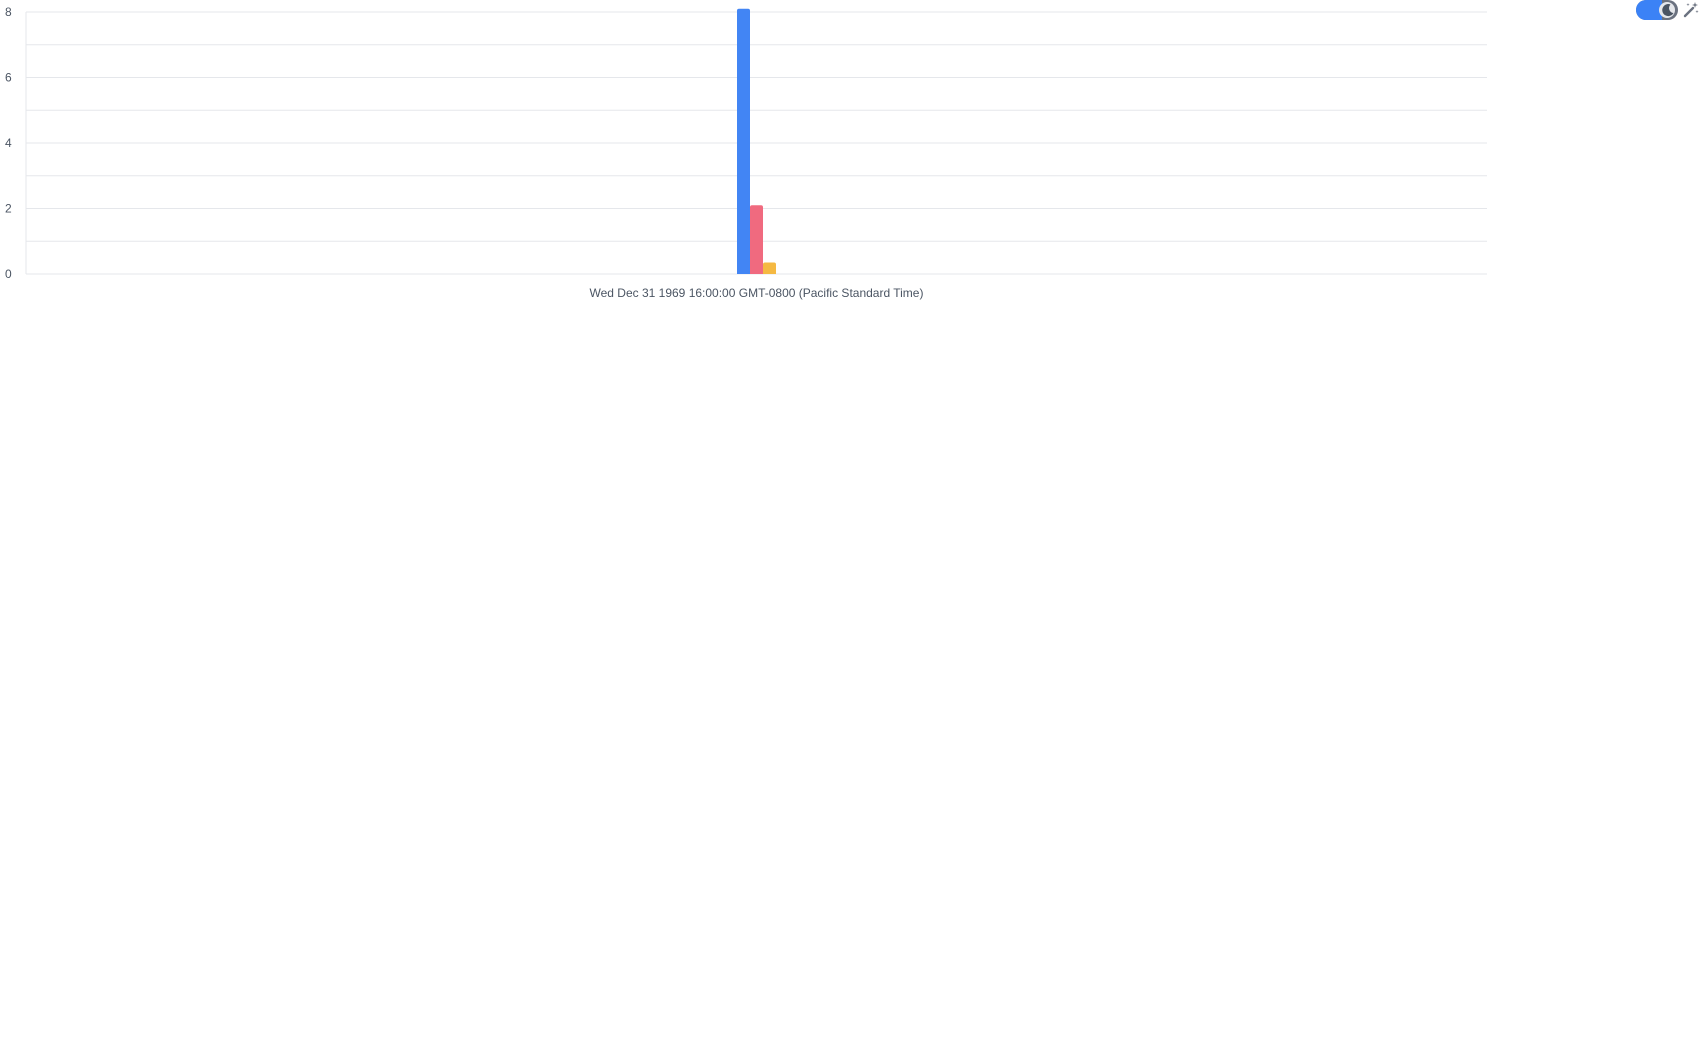 This screenshot has width=1704, height=1064. Describe the element at coordinates (1649, 10) in the screenshot. I see `toggle-track-on` at that location.